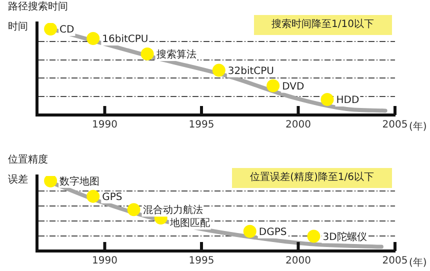  I want to click on note-box: 搜索时间降至1/10以下, so click(323, 25).